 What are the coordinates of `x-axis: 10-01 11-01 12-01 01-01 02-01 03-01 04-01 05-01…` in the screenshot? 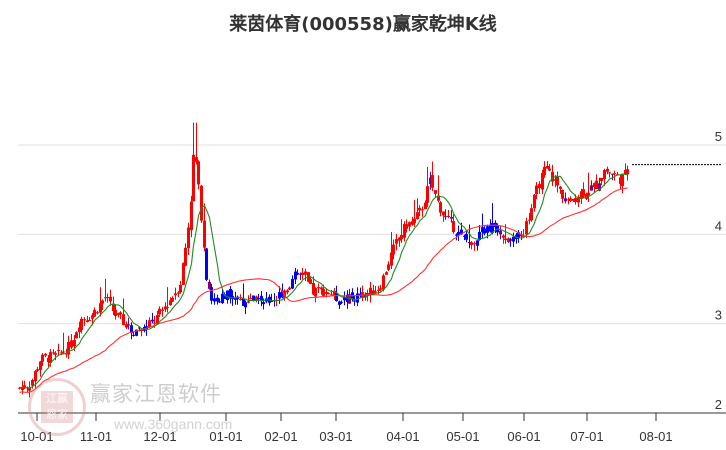 It's located at (372, 428).